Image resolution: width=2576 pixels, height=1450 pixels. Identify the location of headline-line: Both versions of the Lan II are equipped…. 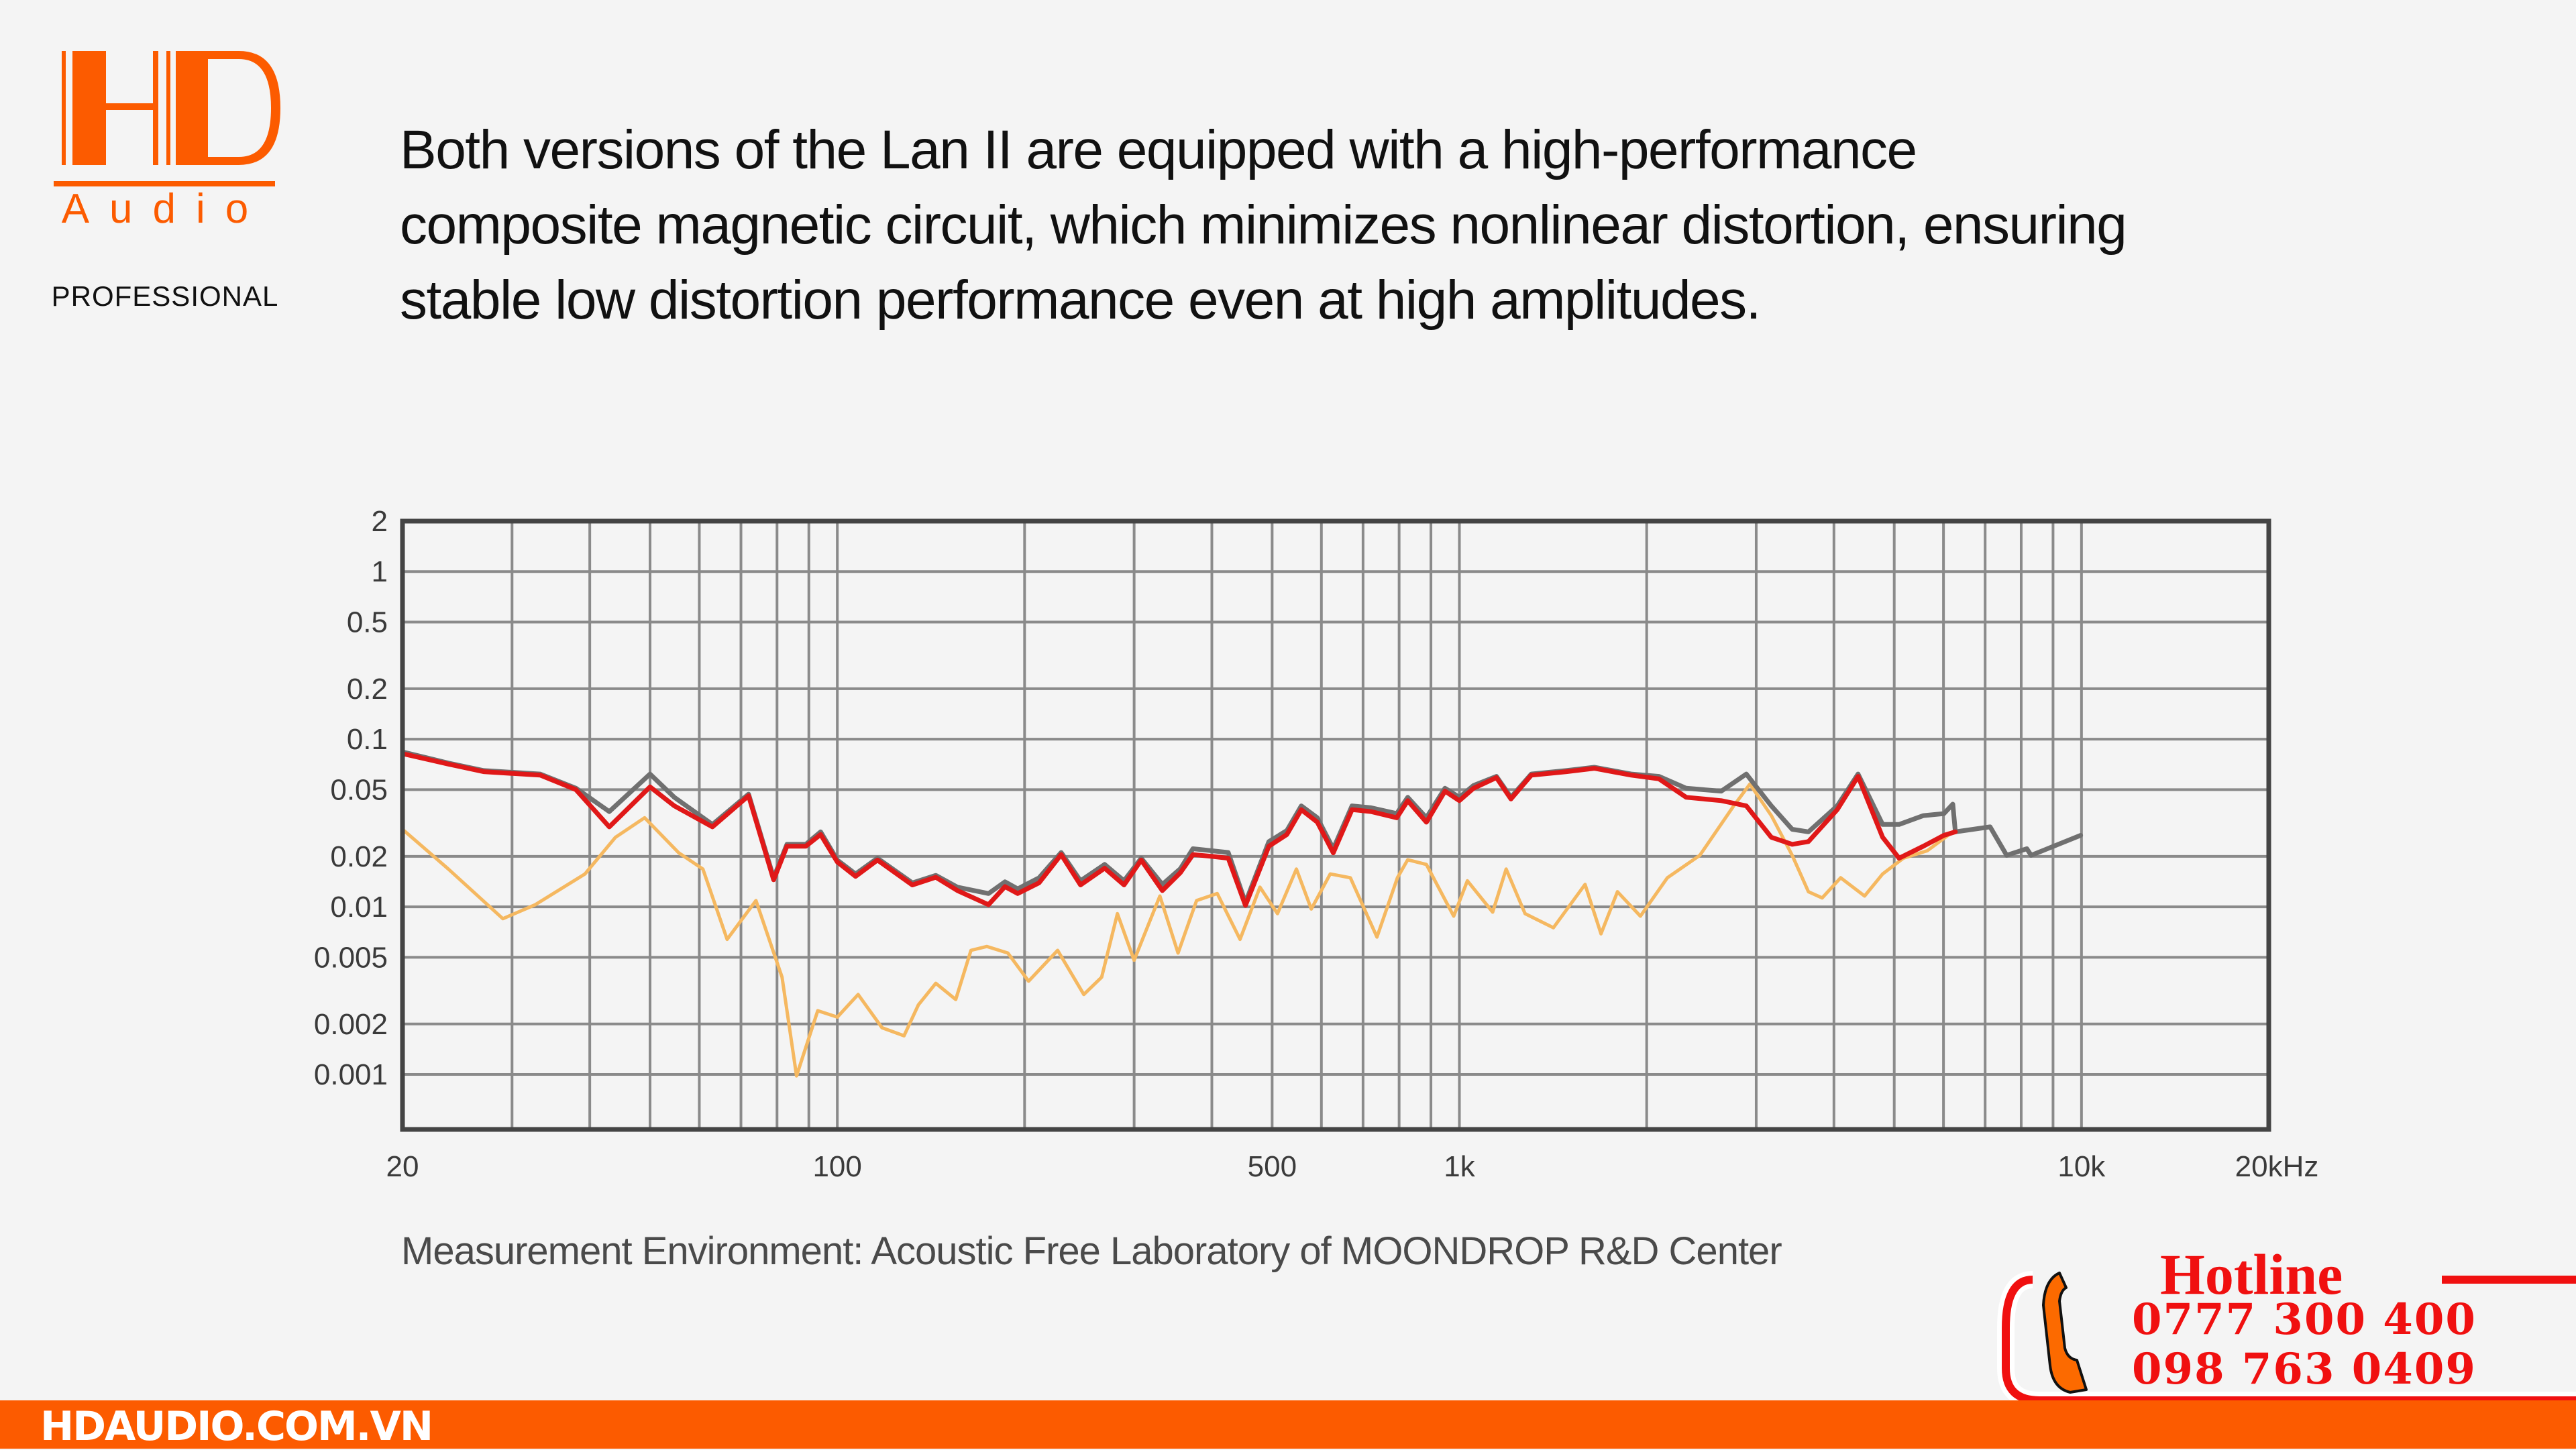
(1158, 149).